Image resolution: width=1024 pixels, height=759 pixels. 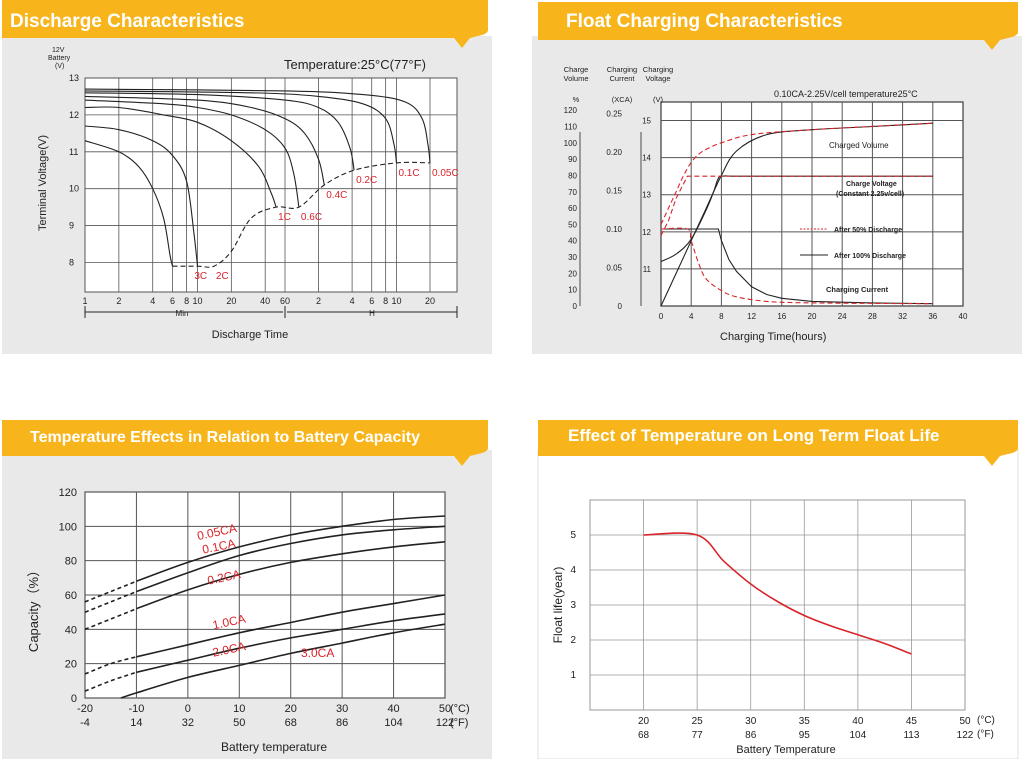 What do you see at coordinates (871, 184) in the screenshot?
I see `float-label-charge-voltage: Charge Voltage` at bounding box center [871, 184].